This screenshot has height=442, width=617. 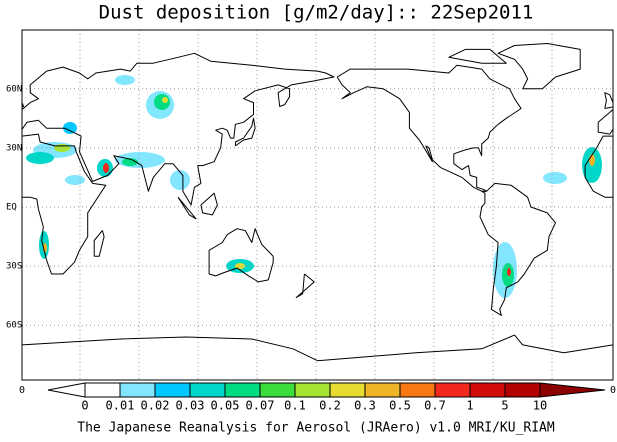 I want to click on lat-label: 30S, so click(x=14, y=267).